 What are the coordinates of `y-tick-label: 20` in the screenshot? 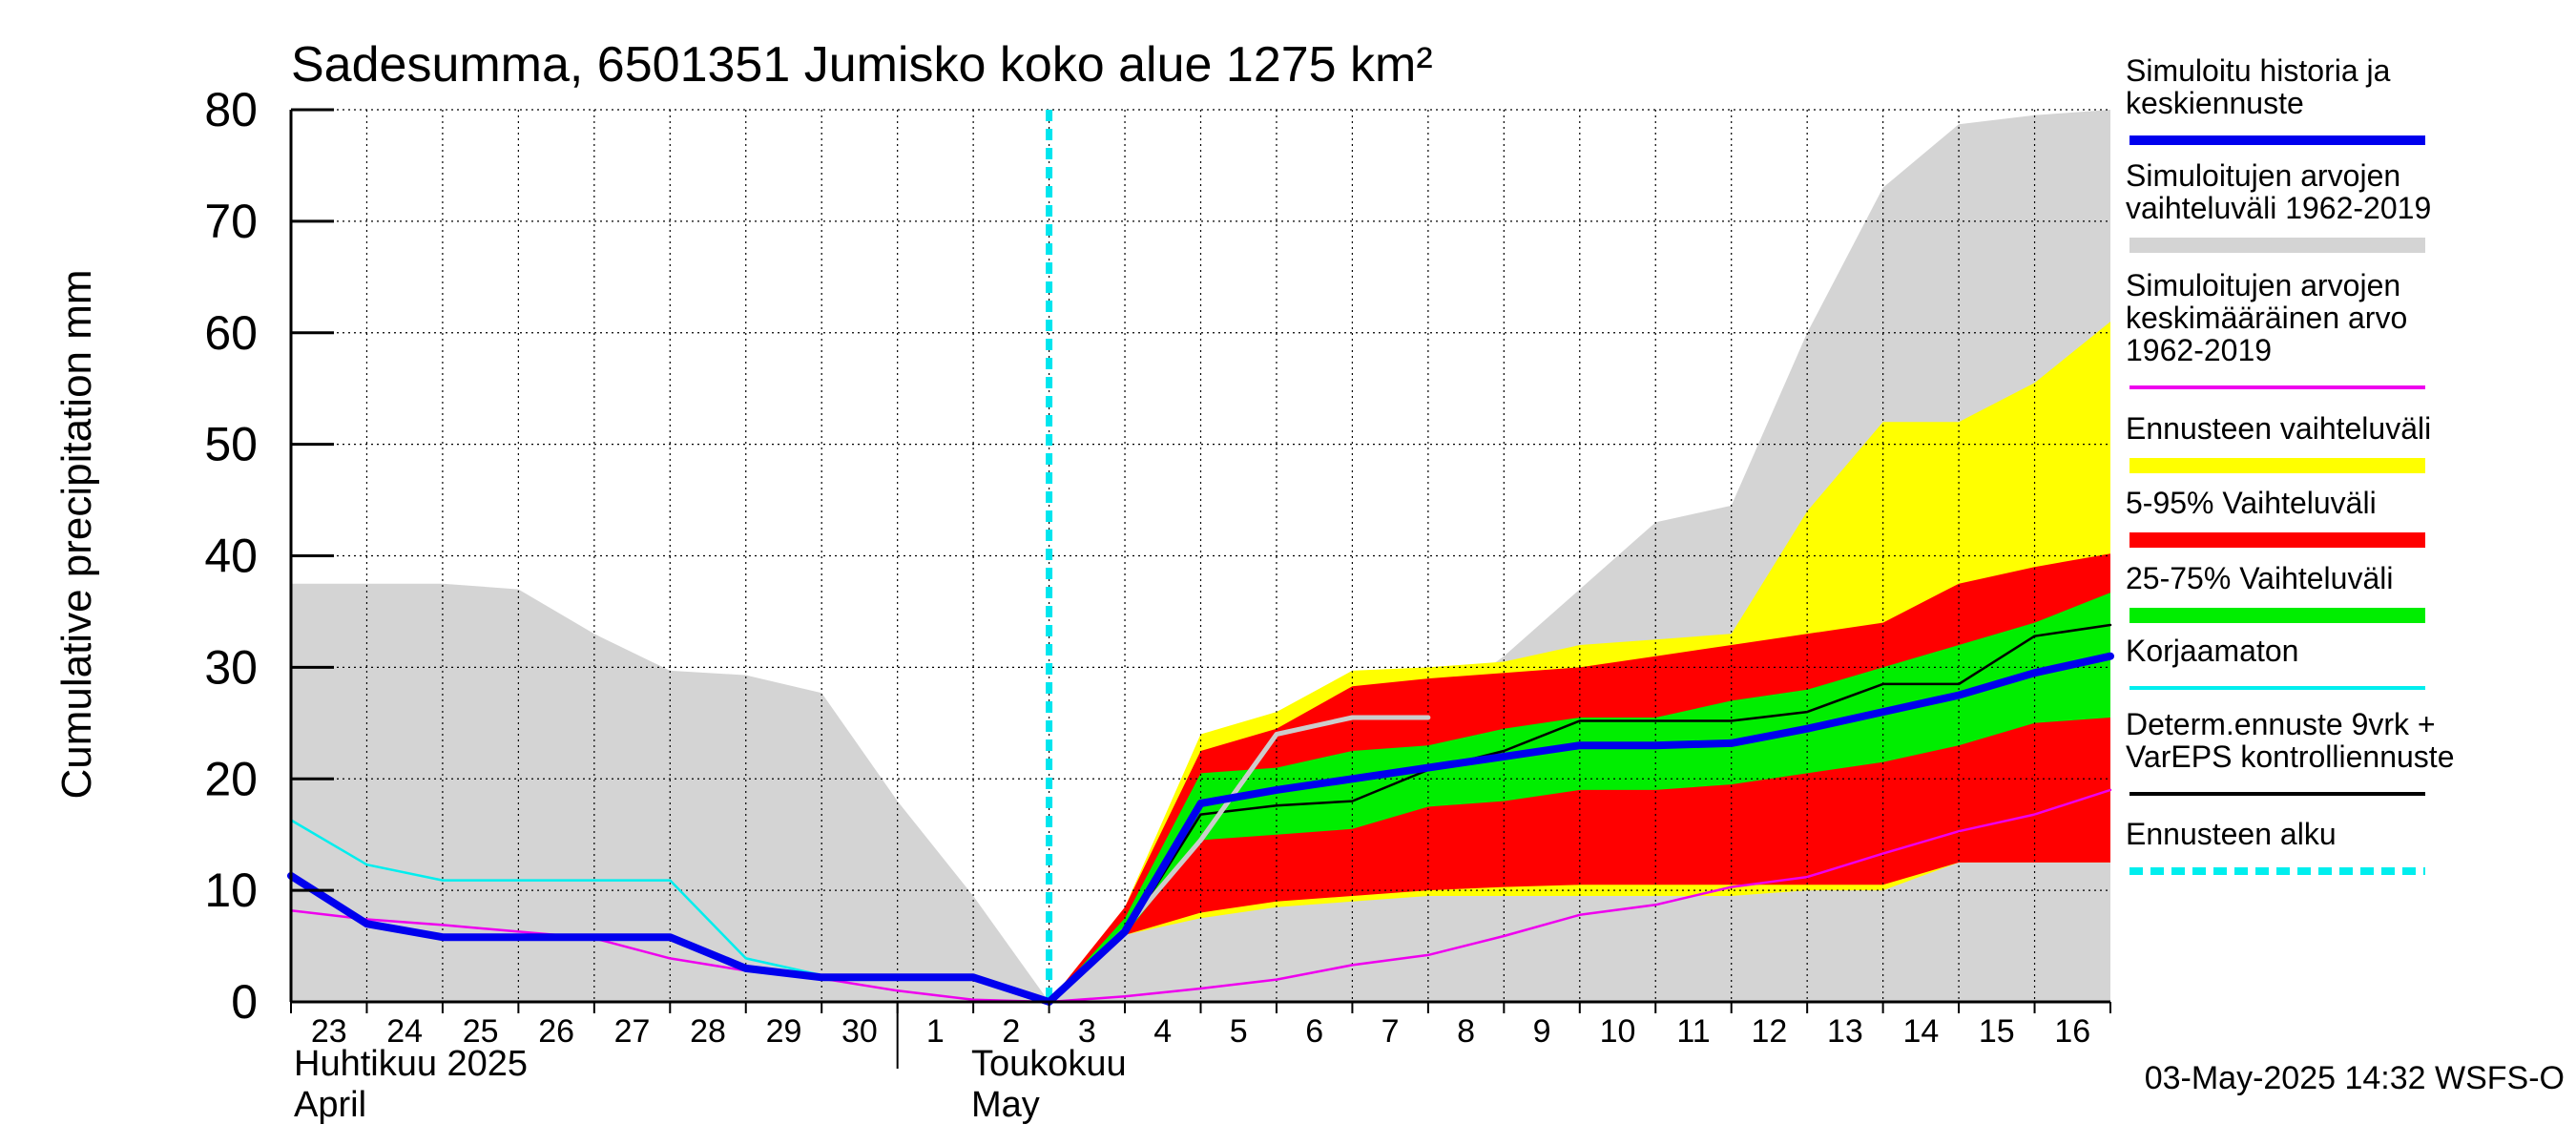 It's located at (231, 778).